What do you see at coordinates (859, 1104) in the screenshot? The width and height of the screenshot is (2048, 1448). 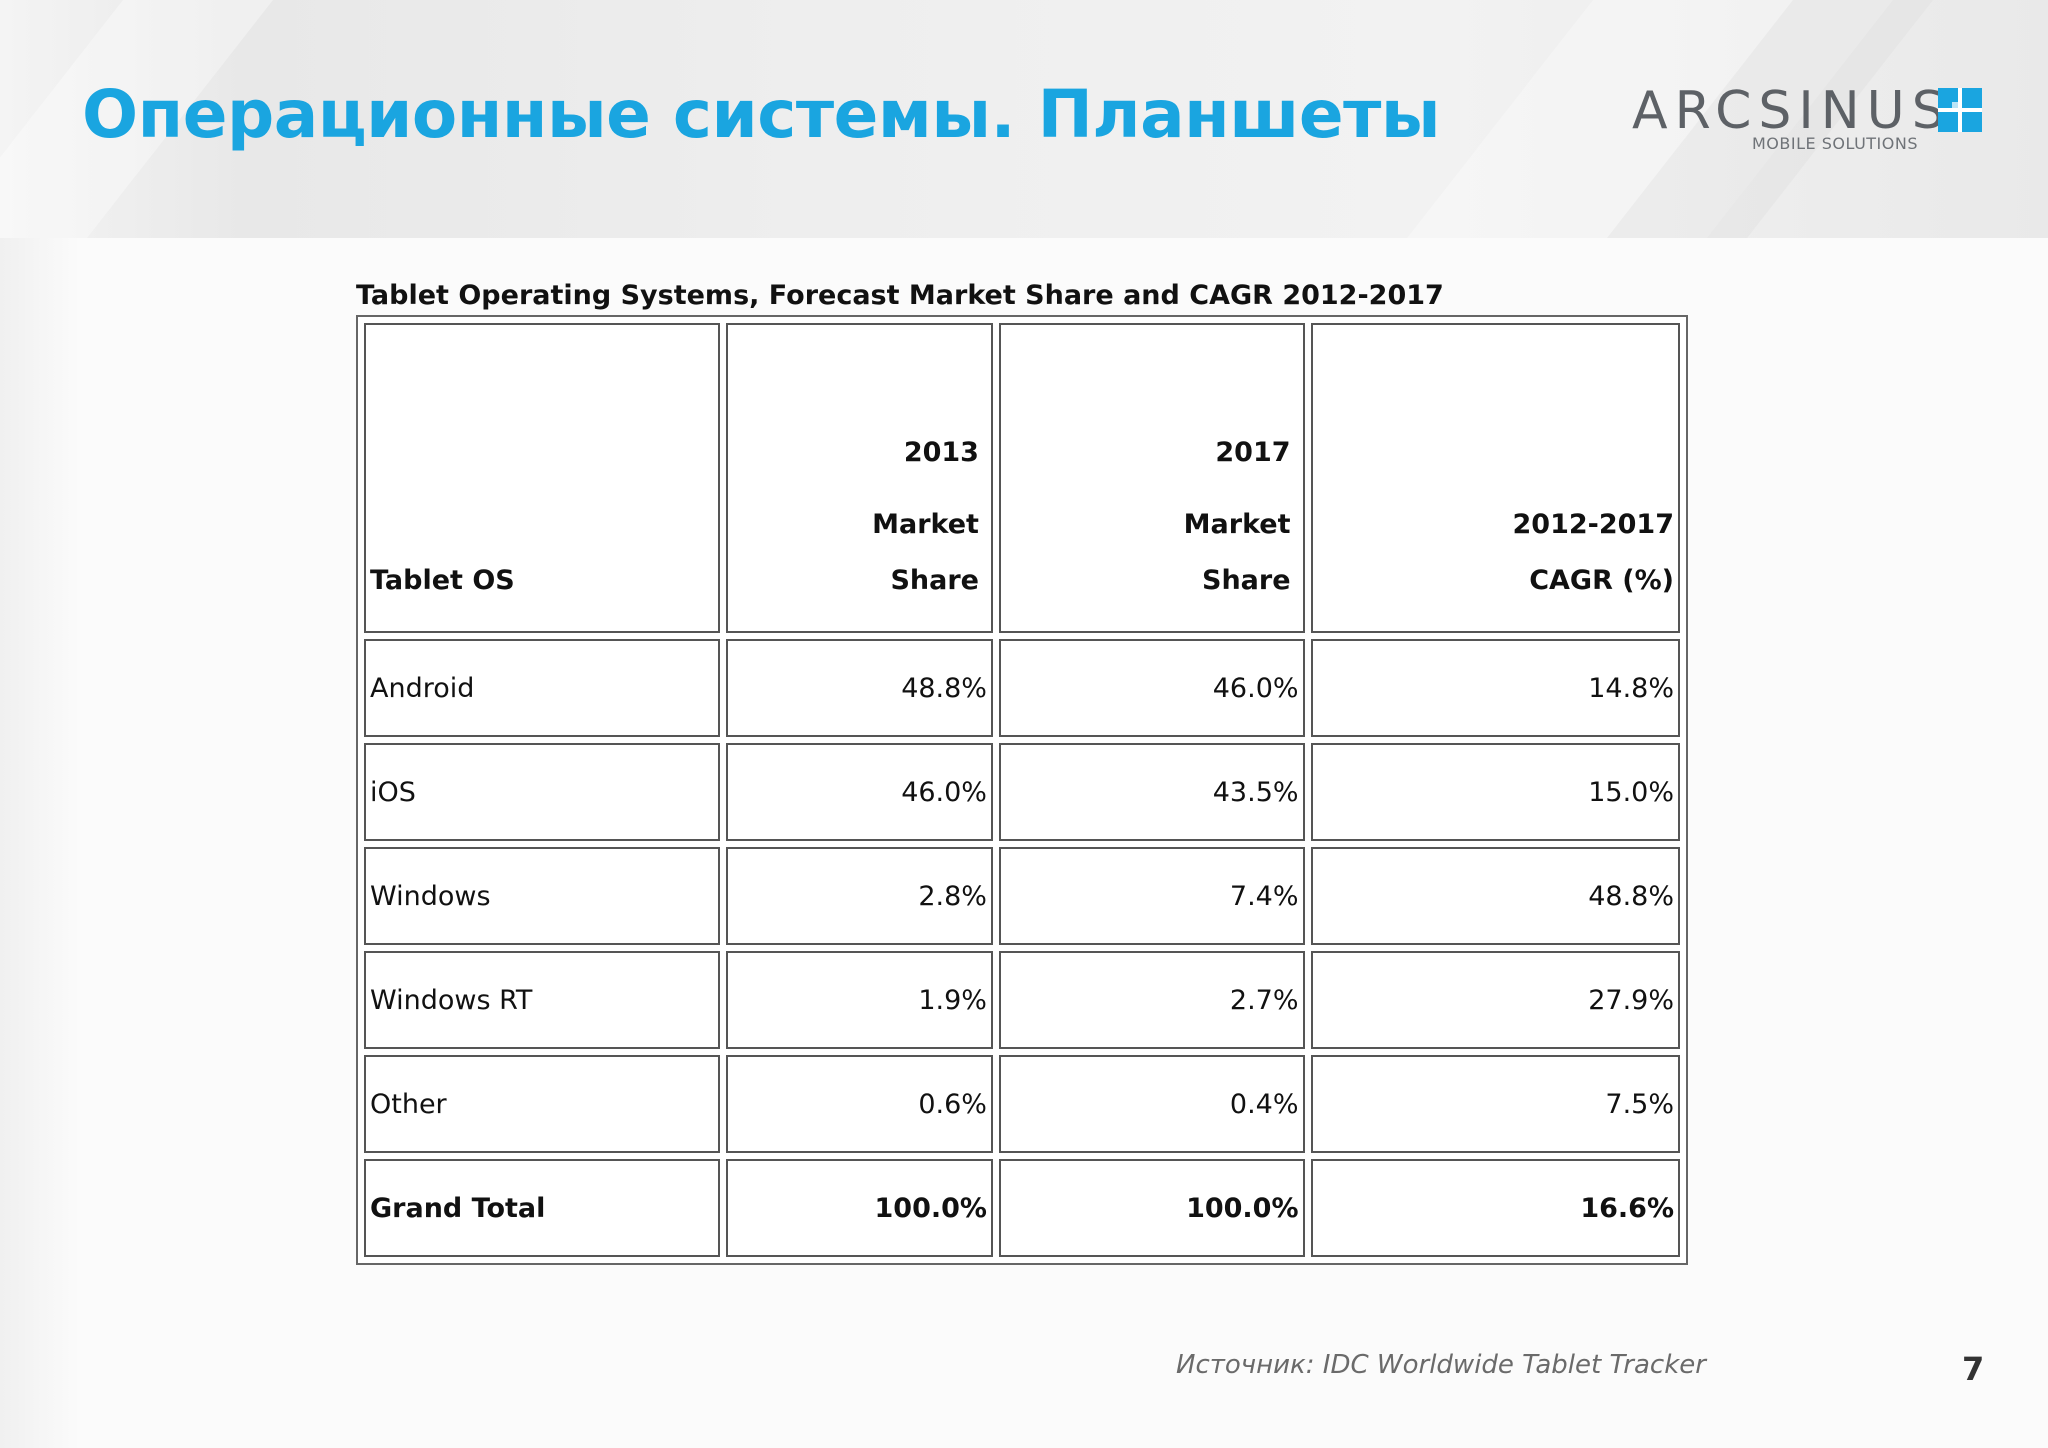 I see `cell-share-2013: 0.6%` at bounding box center [859, 1104].